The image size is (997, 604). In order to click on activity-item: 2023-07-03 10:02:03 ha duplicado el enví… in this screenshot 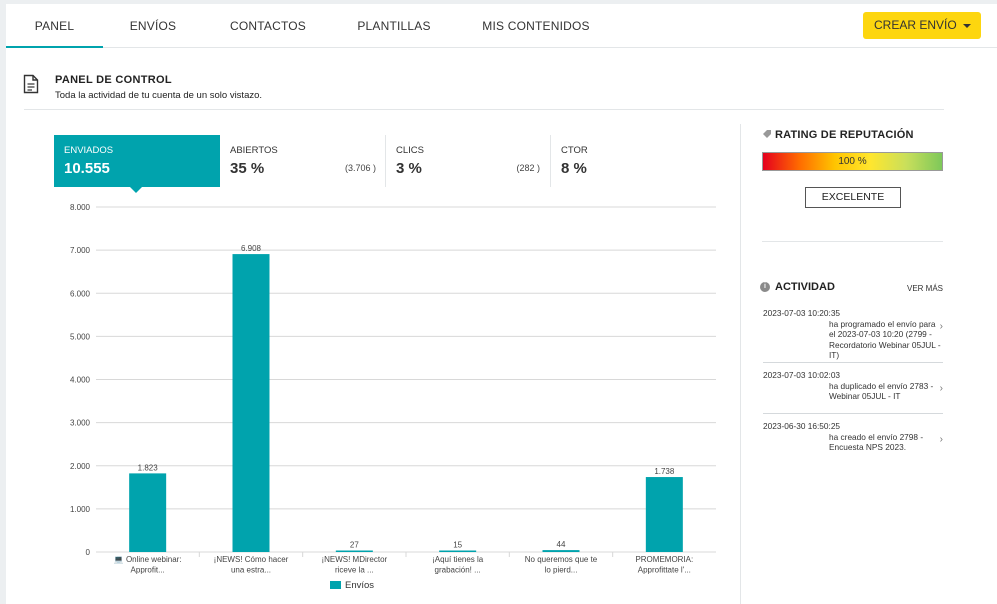, I will do `click(853, 386)`.